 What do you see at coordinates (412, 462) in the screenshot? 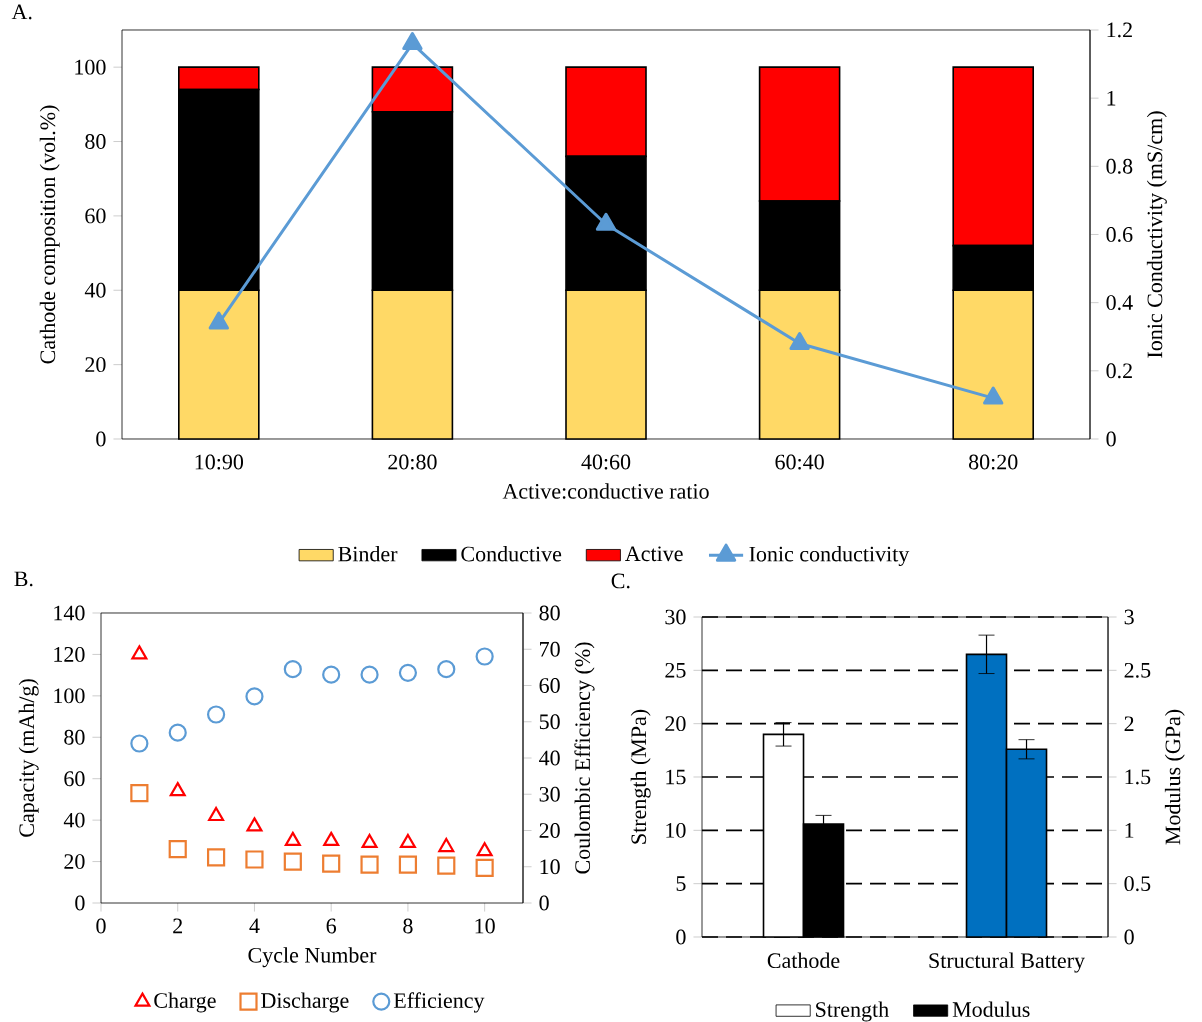
I see `x-tick-label: 20:80` at bounding box center [412, 462].